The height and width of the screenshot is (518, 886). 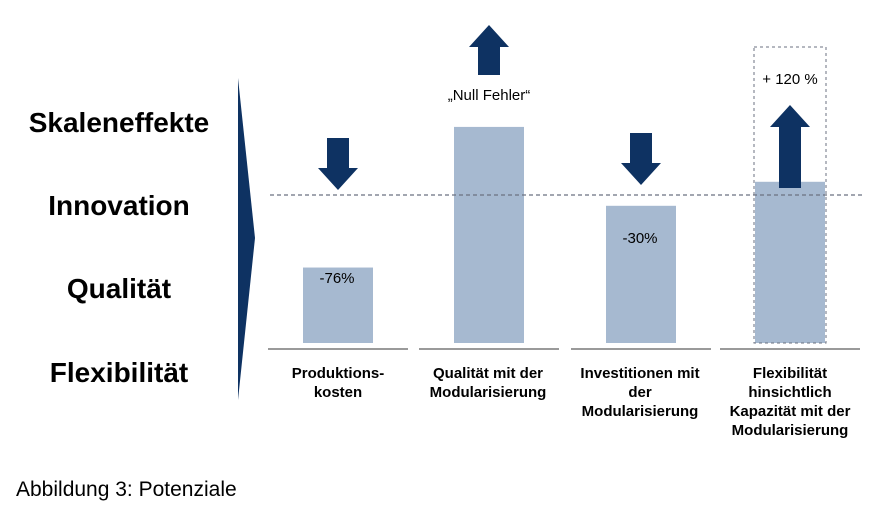 I want to click on data-label-produktionskosten: -76%, so click(x=337, y=278).